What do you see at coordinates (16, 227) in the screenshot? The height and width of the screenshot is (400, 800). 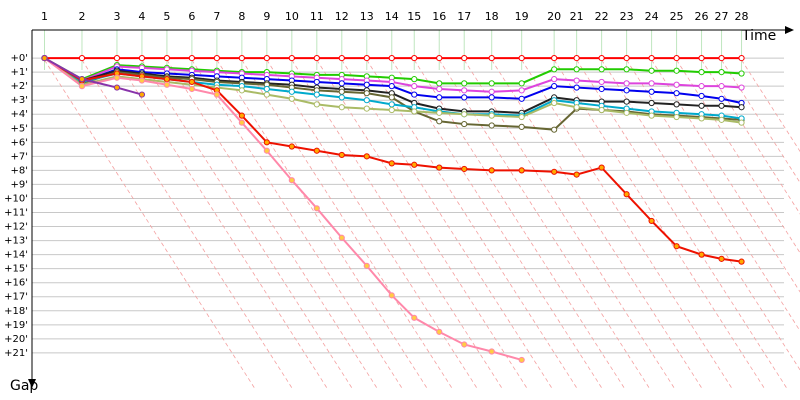 I see `y-tick-label: +12'` at bounding box center [16, 227].